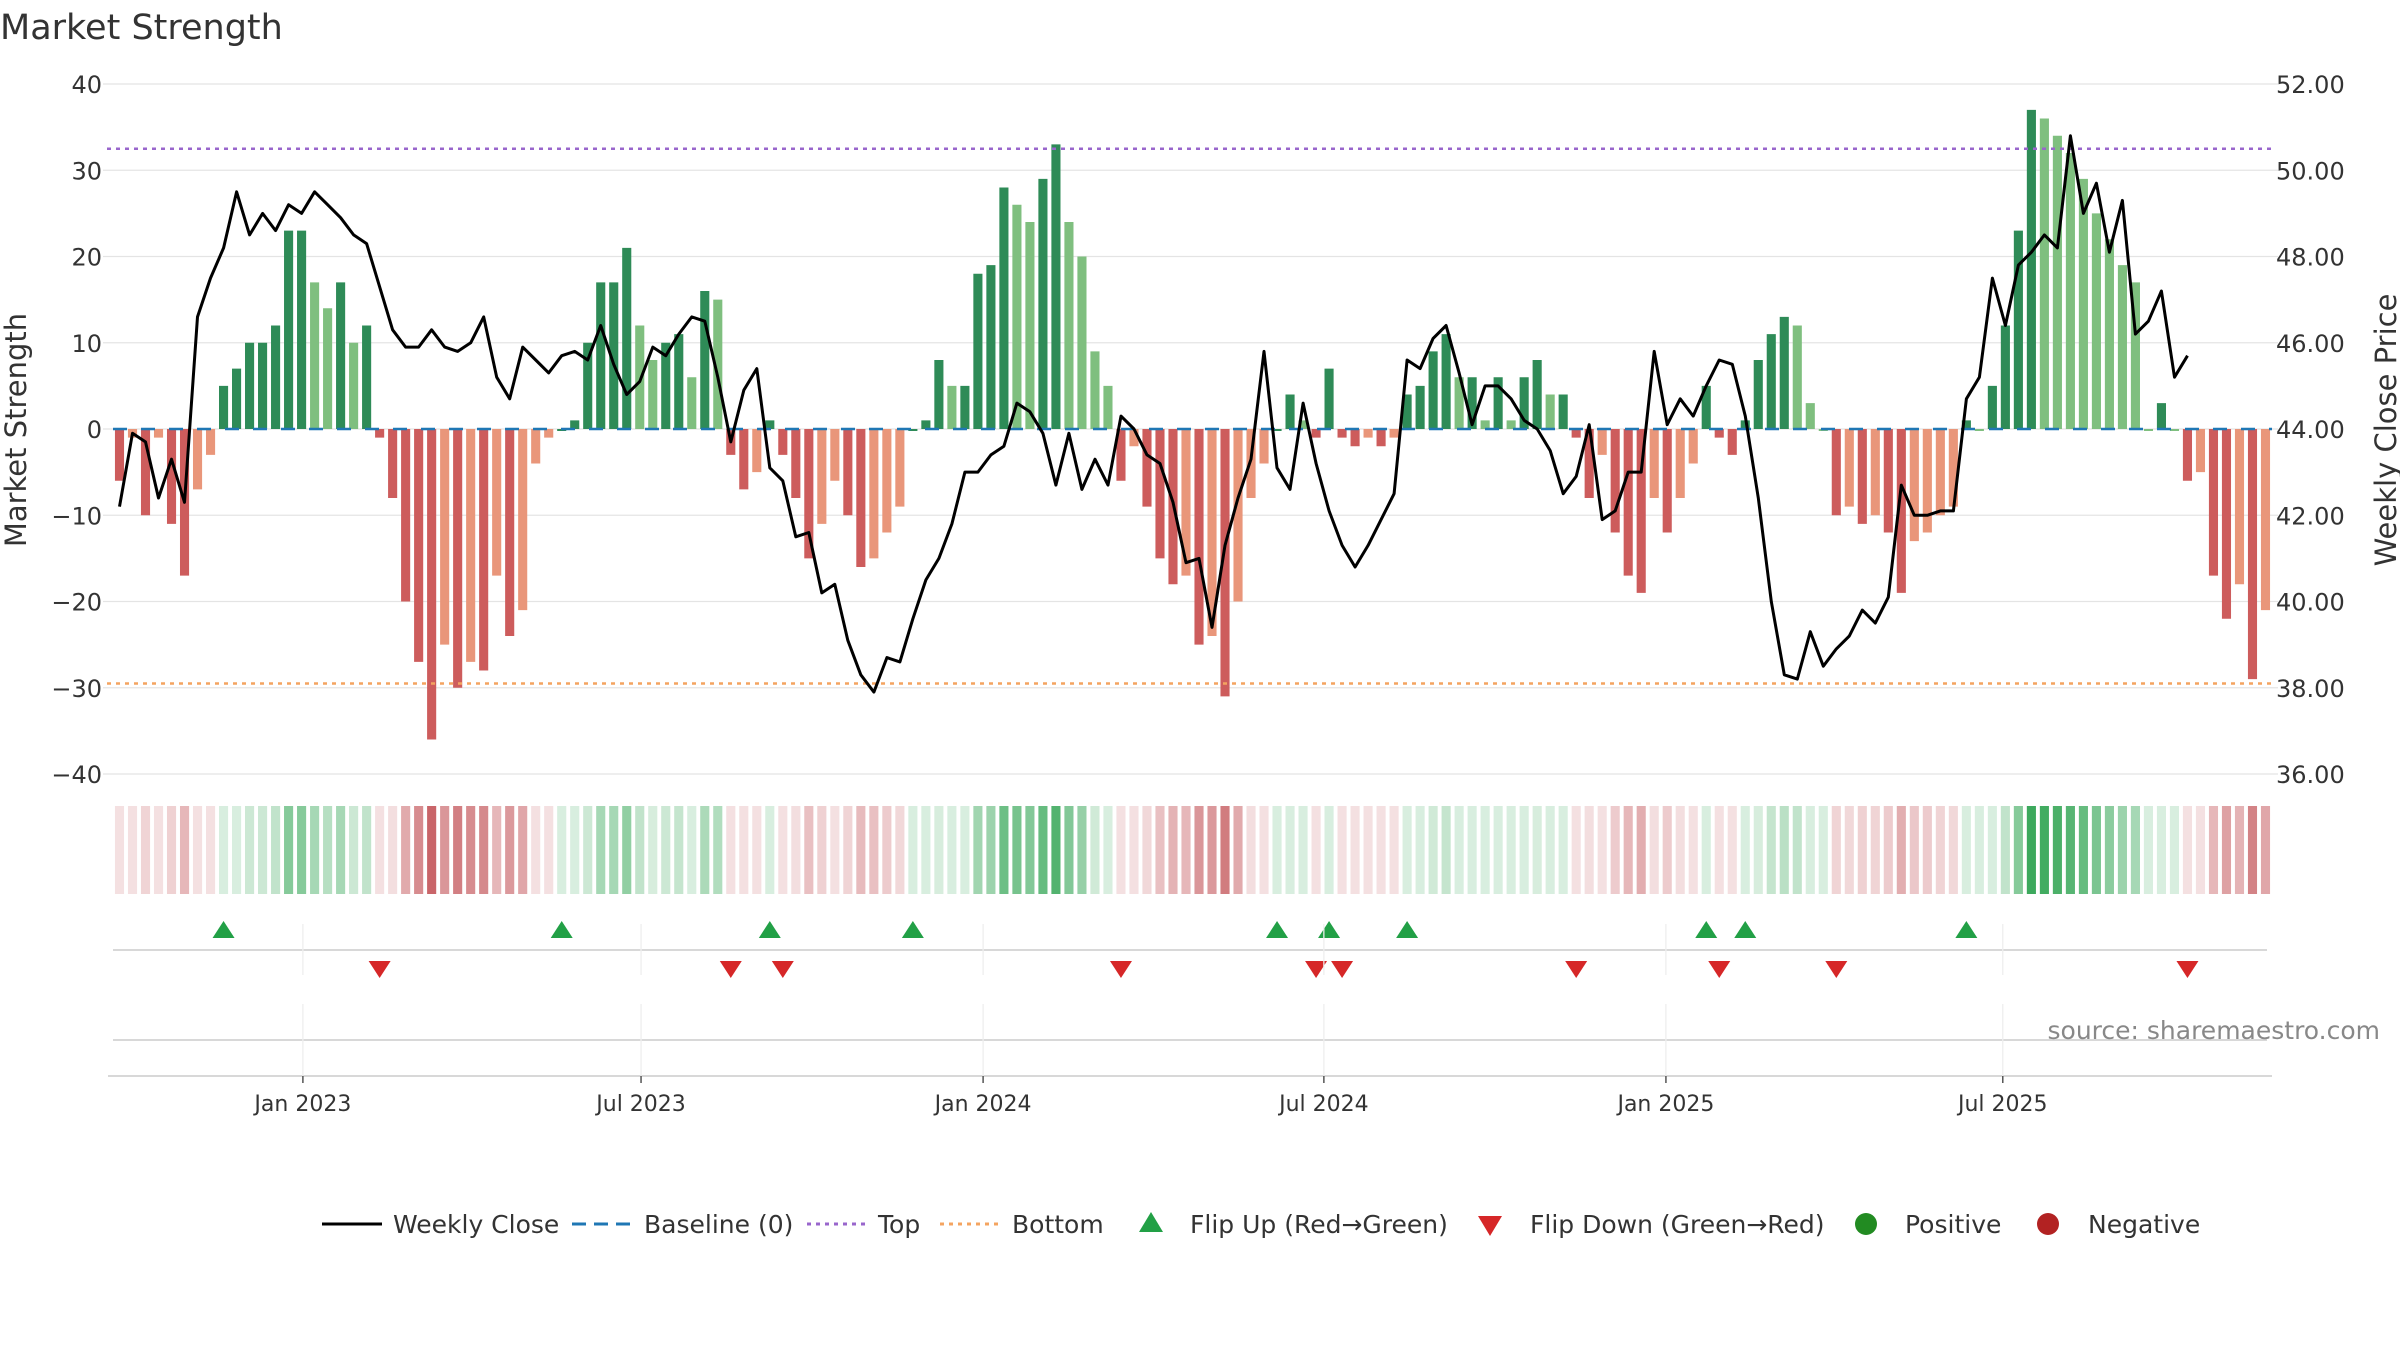  What do you see at coordinates (86, 85) in the screenshot?
I see `left-tick-label: 40` at bounding box center [86, 85].